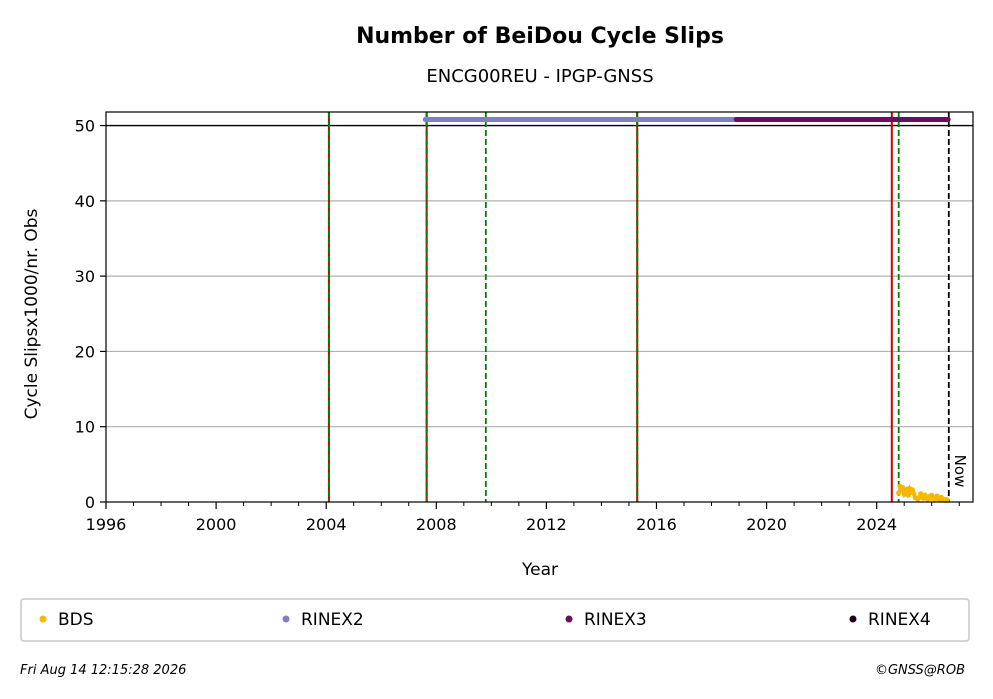 The image size is (993, 699). What do you see at coordinates (32, 313) in the screenshot?
I see `y-axis-label: Cycle Slipsx1000/nr. Obs` at bounding box center [32, 313].